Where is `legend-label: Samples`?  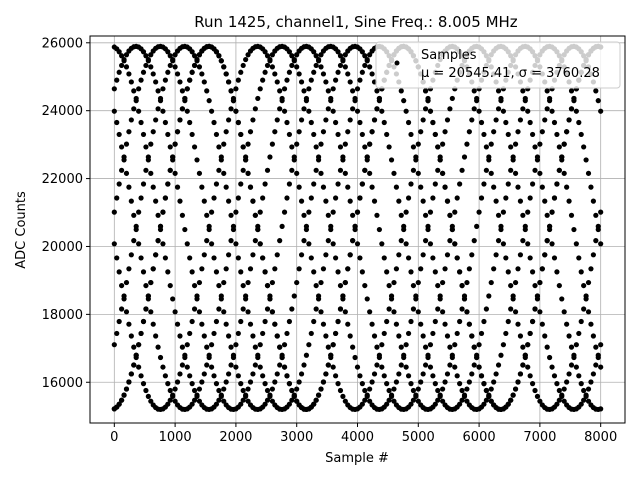
legend-label: Samples is located at coordinates (449, 55).